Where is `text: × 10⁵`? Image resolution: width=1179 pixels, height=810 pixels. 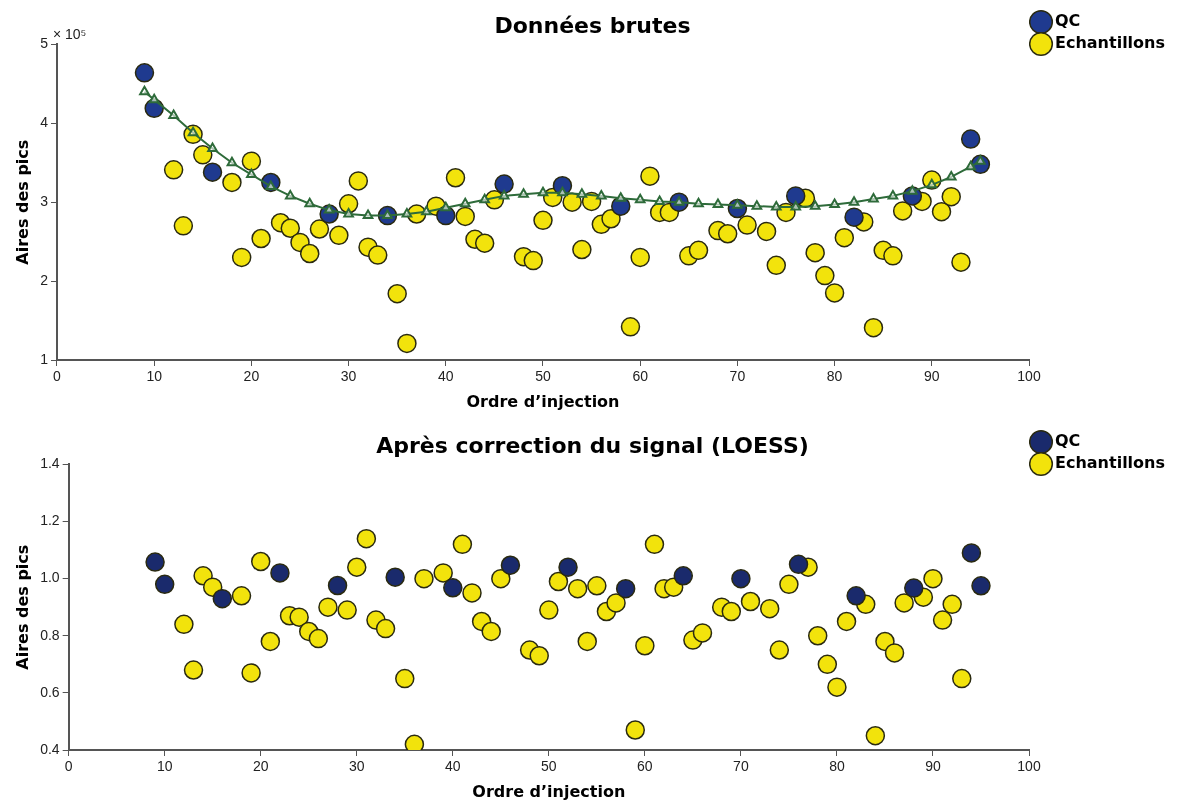 text: × 10⁵ is located at coordinates (69, 34).